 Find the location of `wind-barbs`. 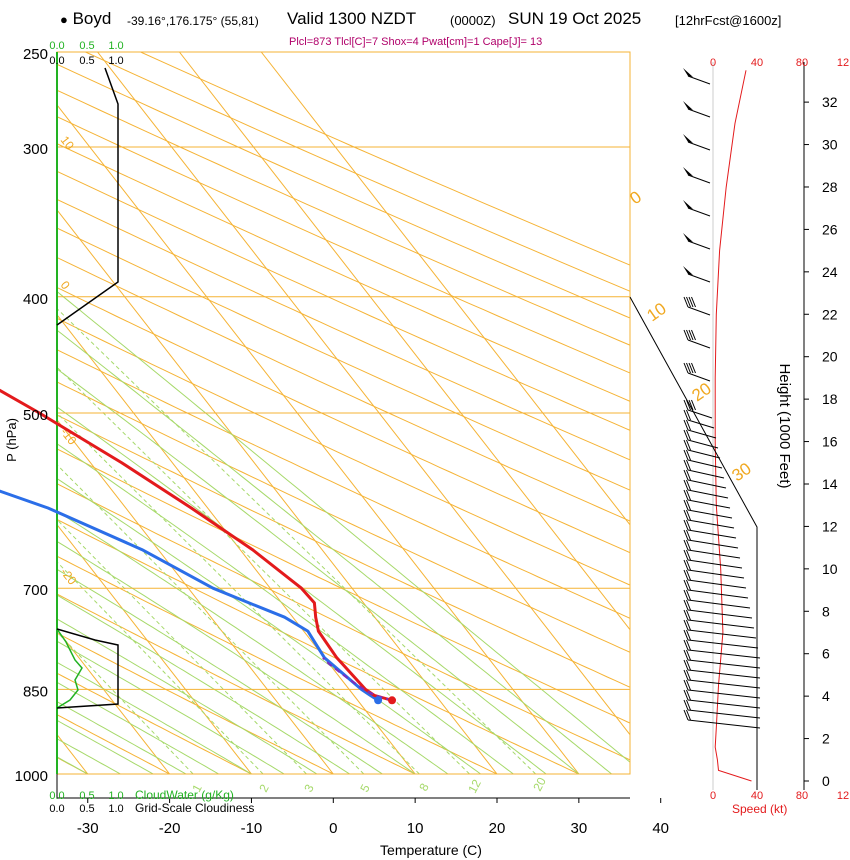

wind-barbs is located at coordinates (722, 398).